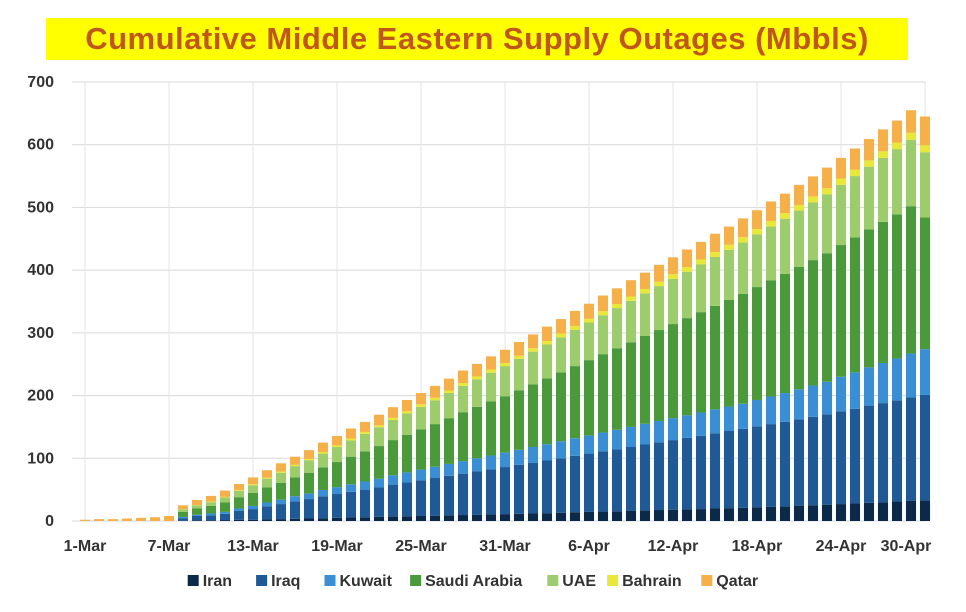 The height and width of the screenshot is (612, 966). I want to click on y-tick-label: 700, so click(40, 82).